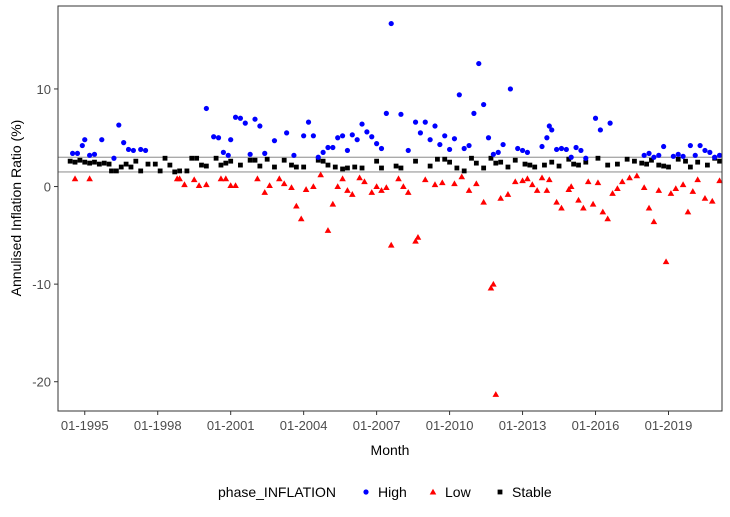 The width and height of the screenshot is (730, 517). Describe the element at coordinates (390, 450) in the screenshot. I see `x-axis-title: Month` at that location.